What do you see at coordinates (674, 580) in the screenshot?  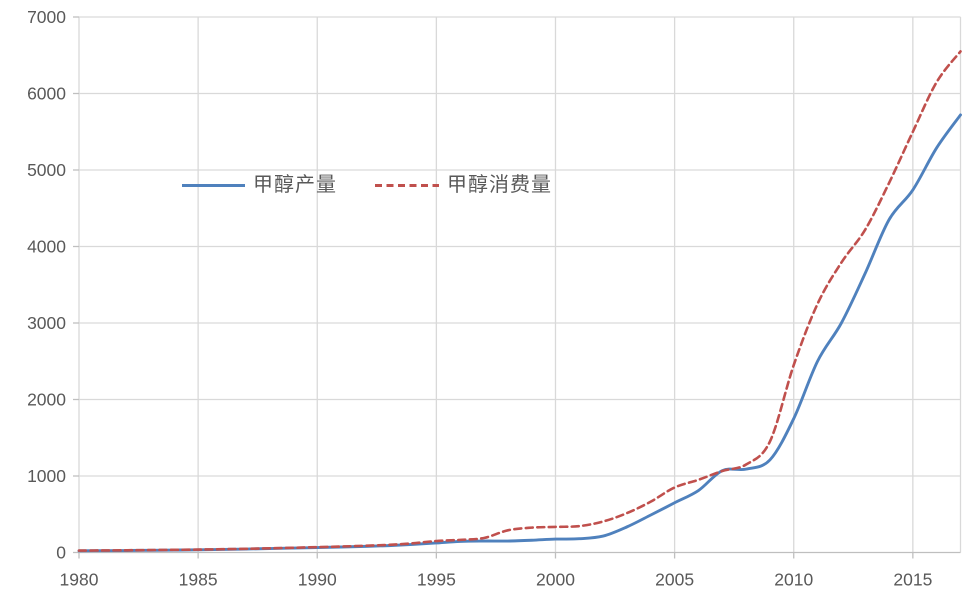 I see `x-axis-tick-label: 2005` at bounding box center [674, 580].